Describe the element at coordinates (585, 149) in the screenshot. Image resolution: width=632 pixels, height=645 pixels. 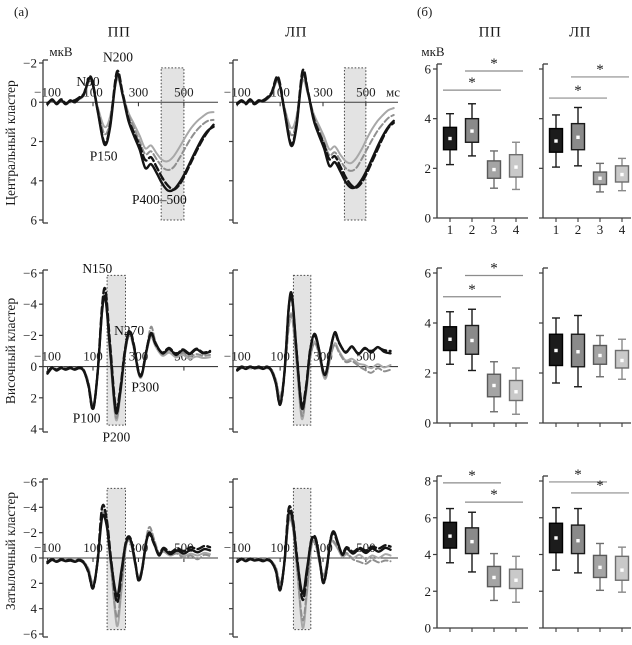
I see `box-panel-row0-lp: 1 2 3 4 * *` at that location.